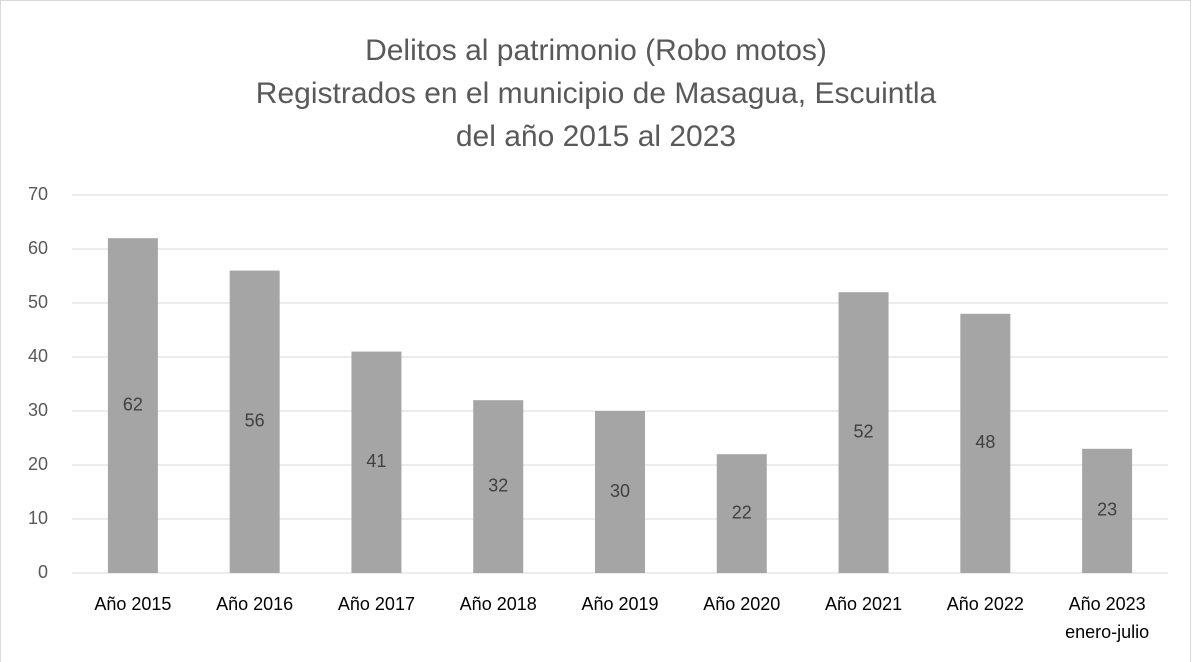 This screenshot has width=1192, height=662. What do you see at coordinates (498, 604) in the screenshot?
I see `x-tick-label: Año 2018` at bounding box center [498, 604].